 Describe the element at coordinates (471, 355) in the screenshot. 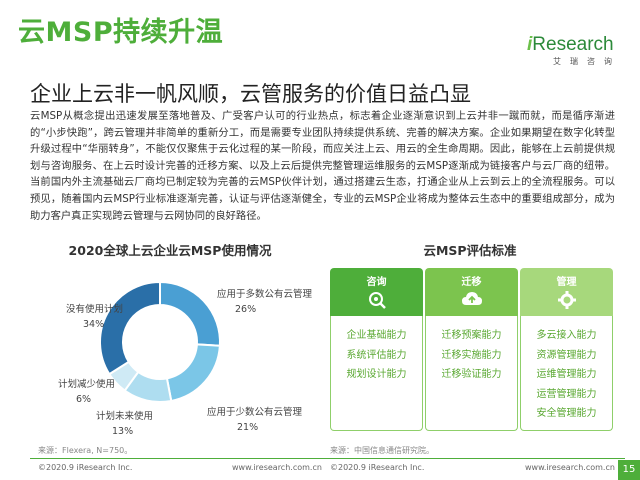

I see `criterion-item: 迁移实施能力` at that location.